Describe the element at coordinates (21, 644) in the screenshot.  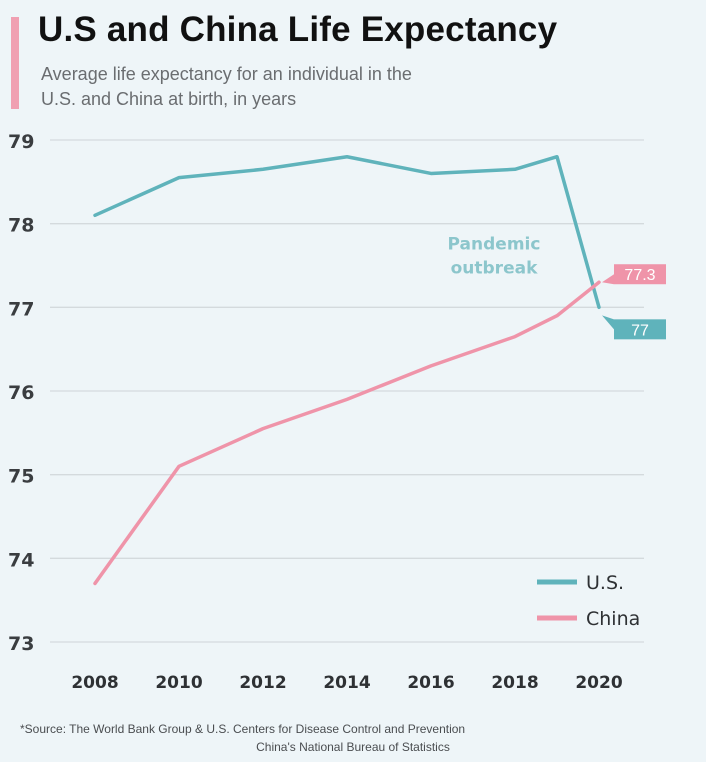
I see `y-tick-label: 73` at that location.